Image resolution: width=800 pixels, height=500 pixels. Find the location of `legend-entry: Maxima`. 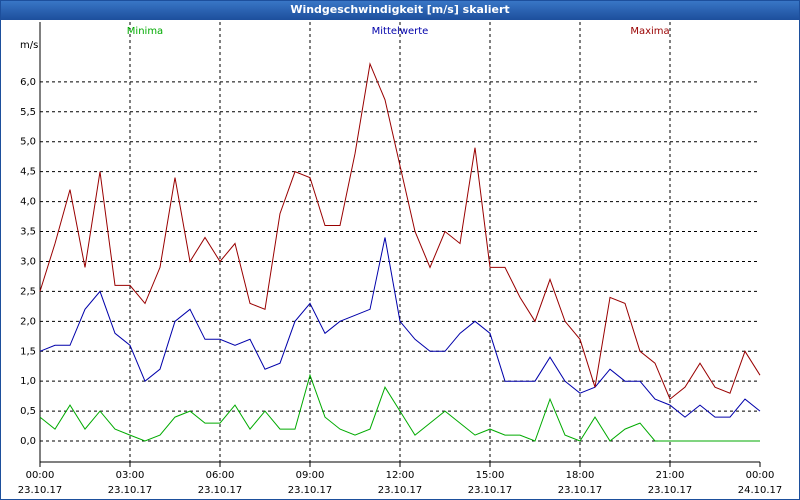

legend-entry: Maxima is located at coordinates (649, 31).